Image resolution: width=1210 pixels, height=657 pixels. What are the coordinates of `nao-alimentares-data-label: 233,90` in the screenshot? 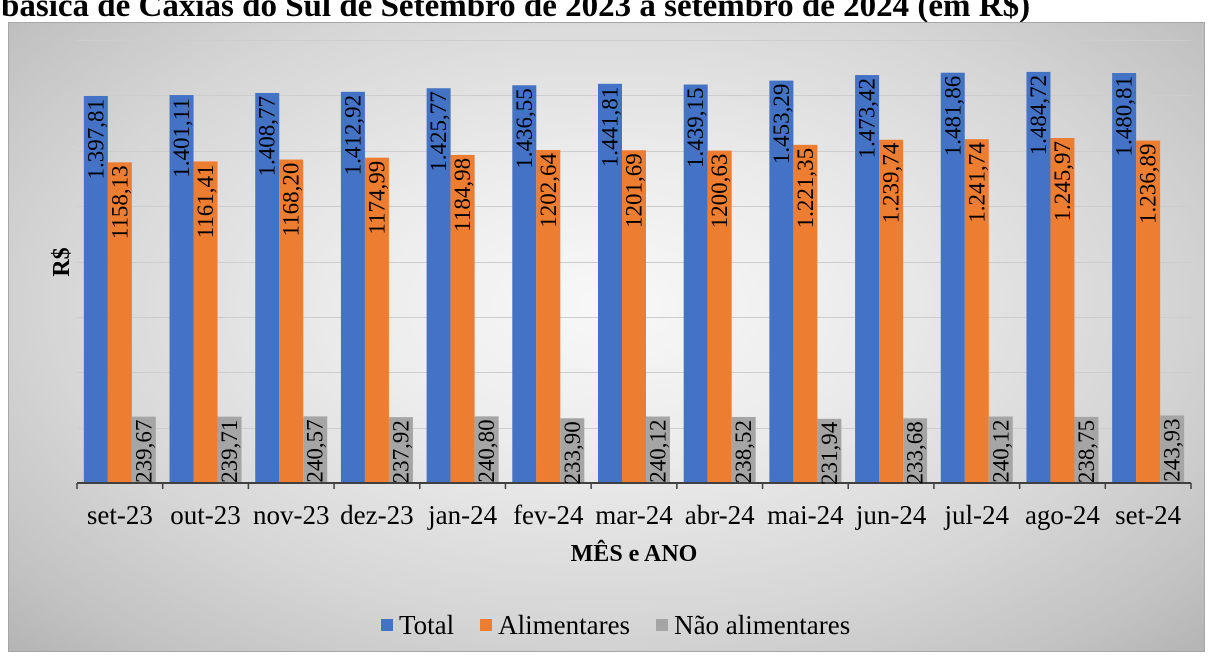 It's located at (572, 452).